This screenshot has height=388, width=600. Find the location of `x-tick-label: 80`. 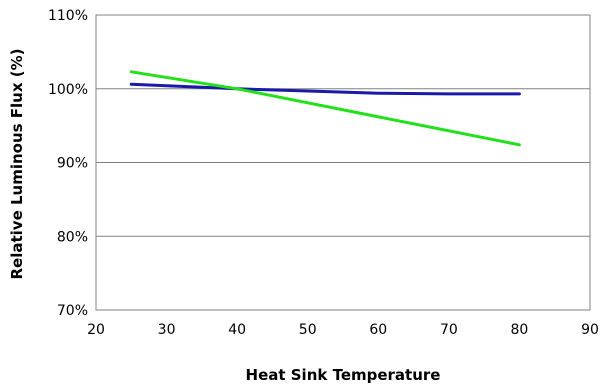

x-tick-label: 80 is located at coordinates (520, 330).